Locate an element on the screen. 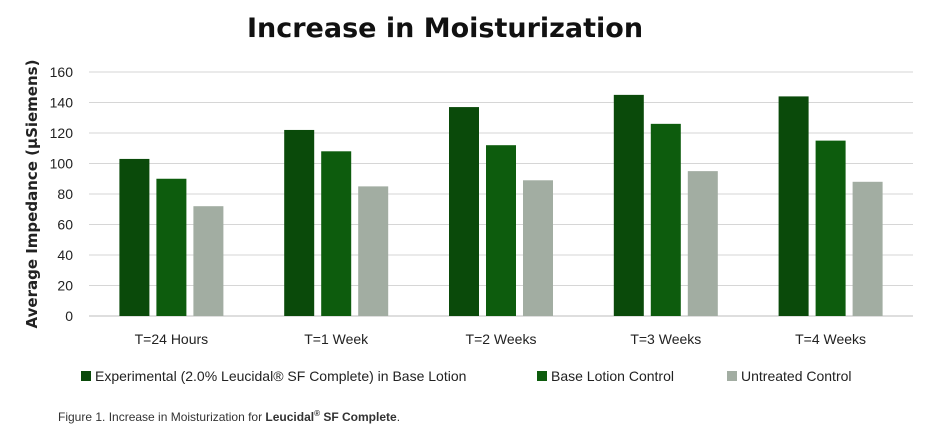  y-tick-label: 60 is located at coordinates (65, 225).